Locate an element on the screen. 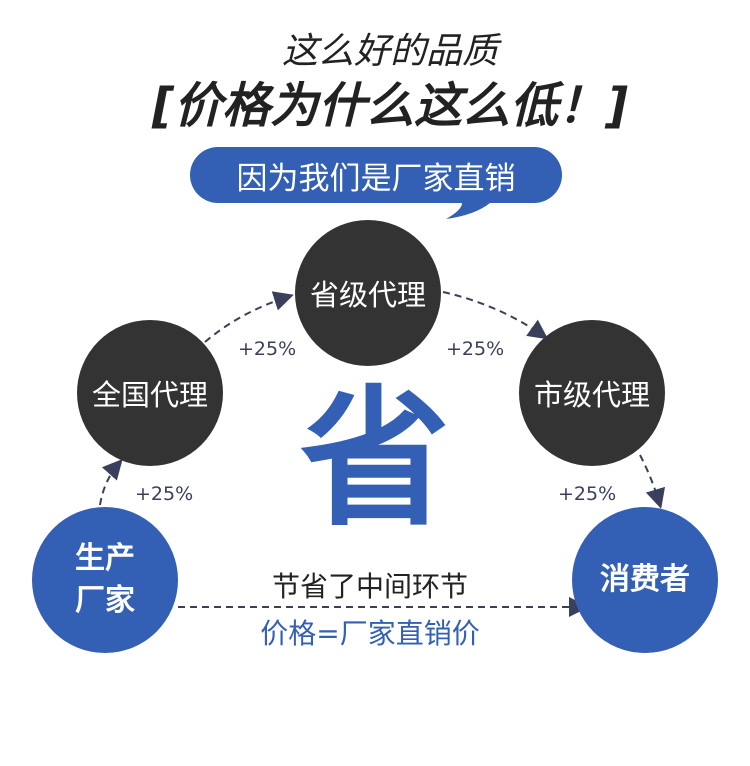  arrow-national-provincial is located at coordinates (249, 317).